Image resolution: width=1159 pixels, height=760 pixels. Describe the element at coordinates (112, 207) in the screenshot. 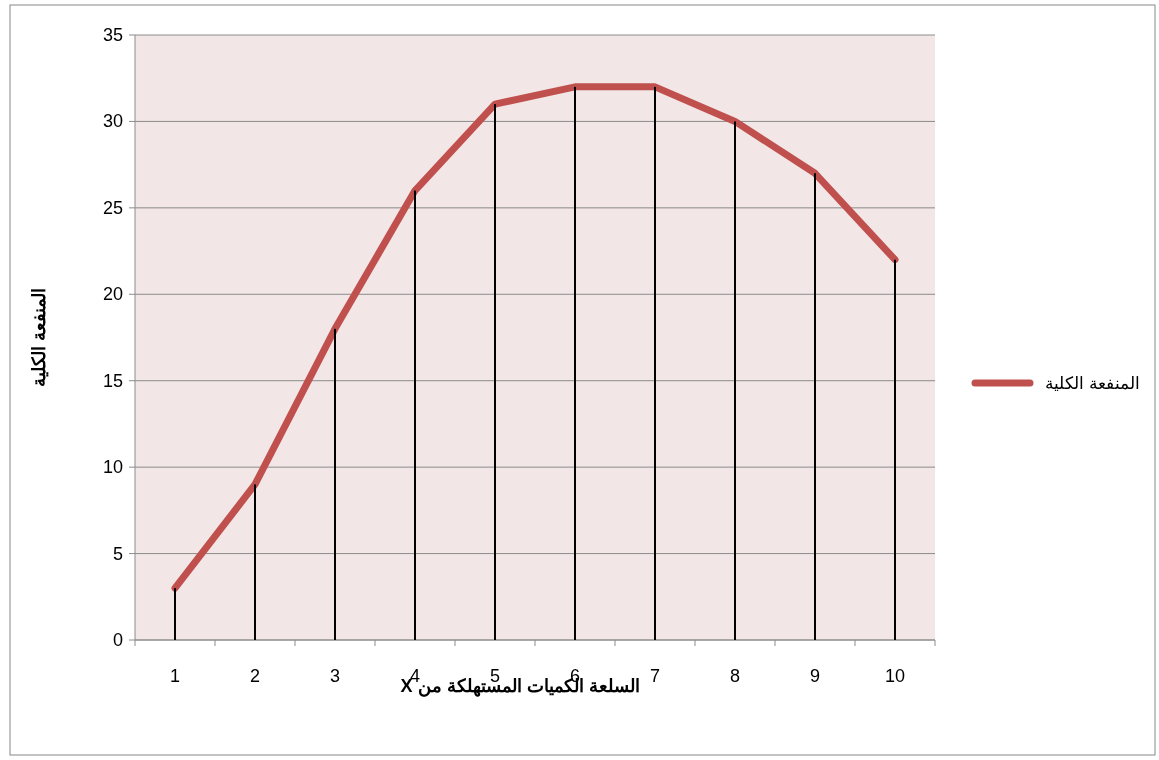

I see `y-tick-label: 25` at that location.